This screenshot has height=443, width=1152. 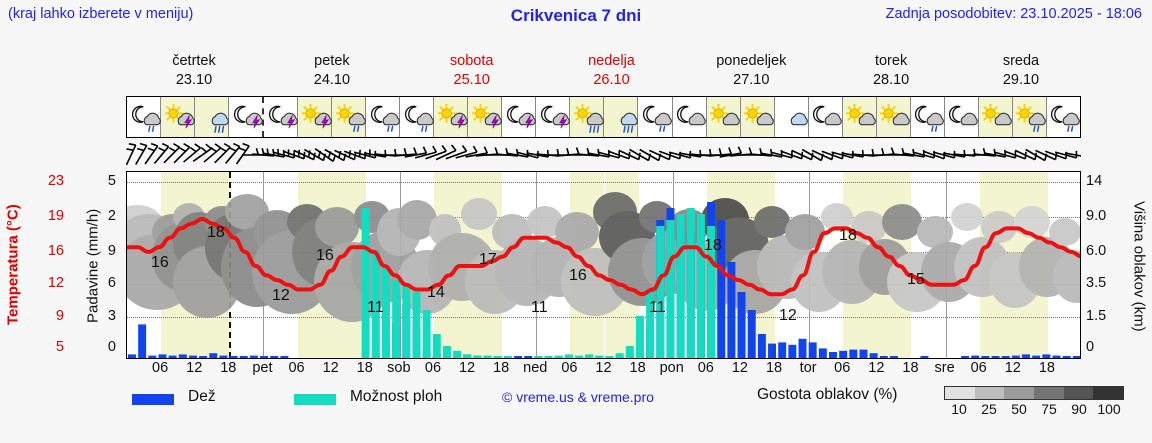 I want to click on cloud-density-tick: 25, so click(x=989, y=409).